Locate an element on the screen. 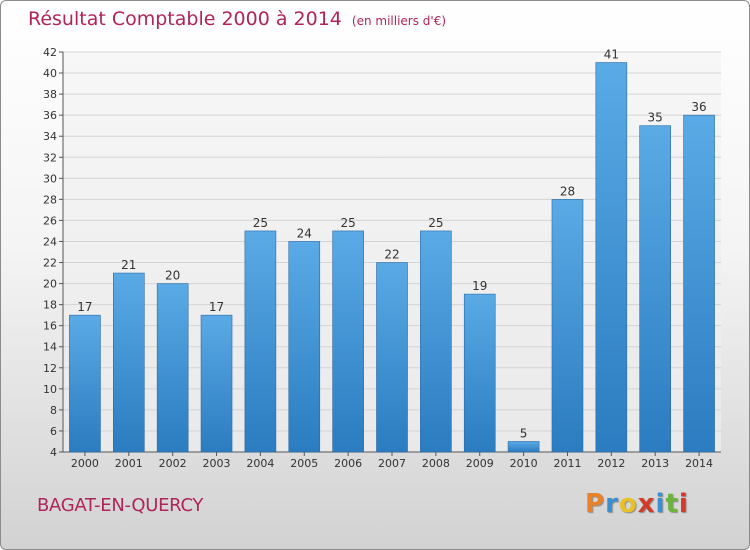 This screenshot has height=550, width=750. x-tick-label: 2000 is located at coordinates (85, 463).